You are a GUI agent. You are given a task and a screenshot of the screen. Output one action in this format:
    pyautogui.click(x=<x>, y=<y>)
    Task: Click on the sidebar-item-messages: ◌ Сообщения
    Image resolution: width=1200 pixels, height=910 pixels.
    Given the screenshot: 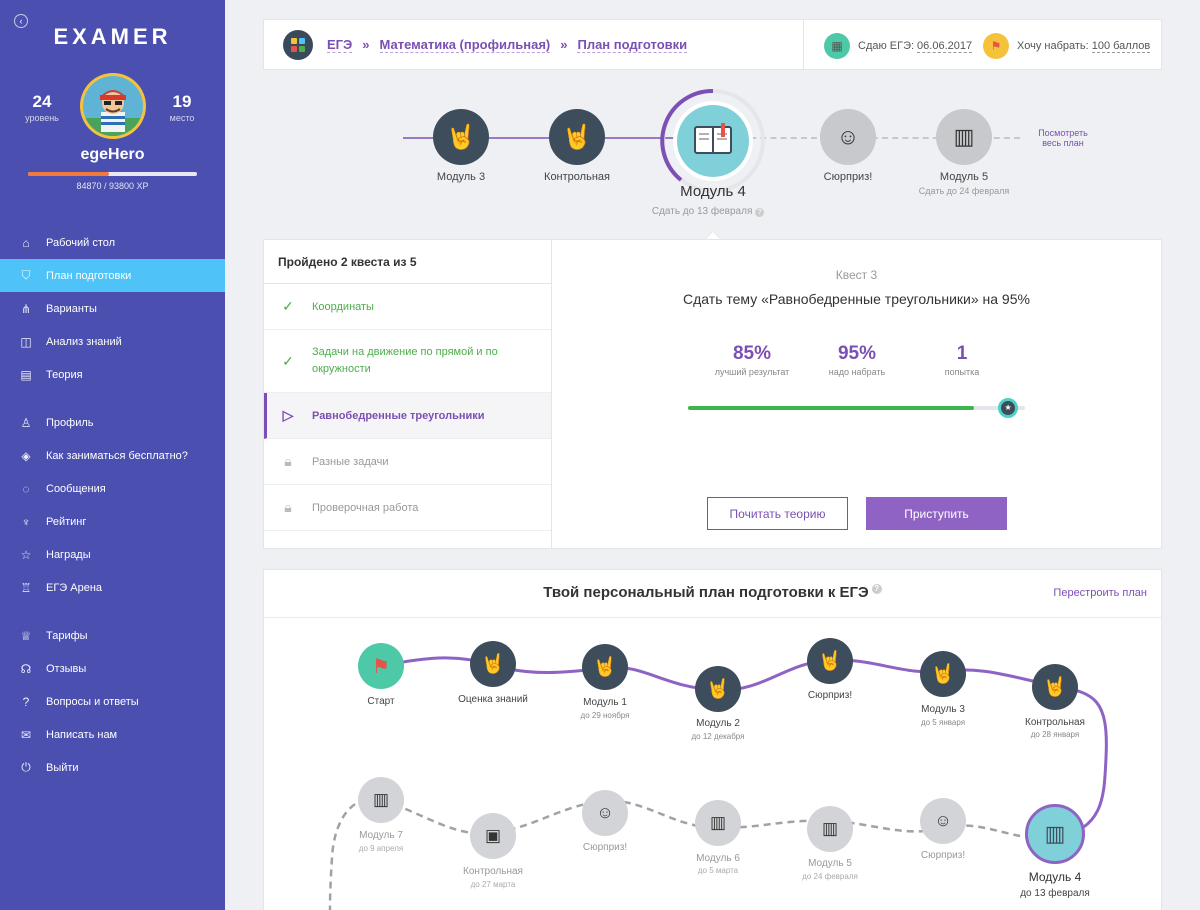 What is the action you would take?
    pyautogui.click(x=112, y=488)
    